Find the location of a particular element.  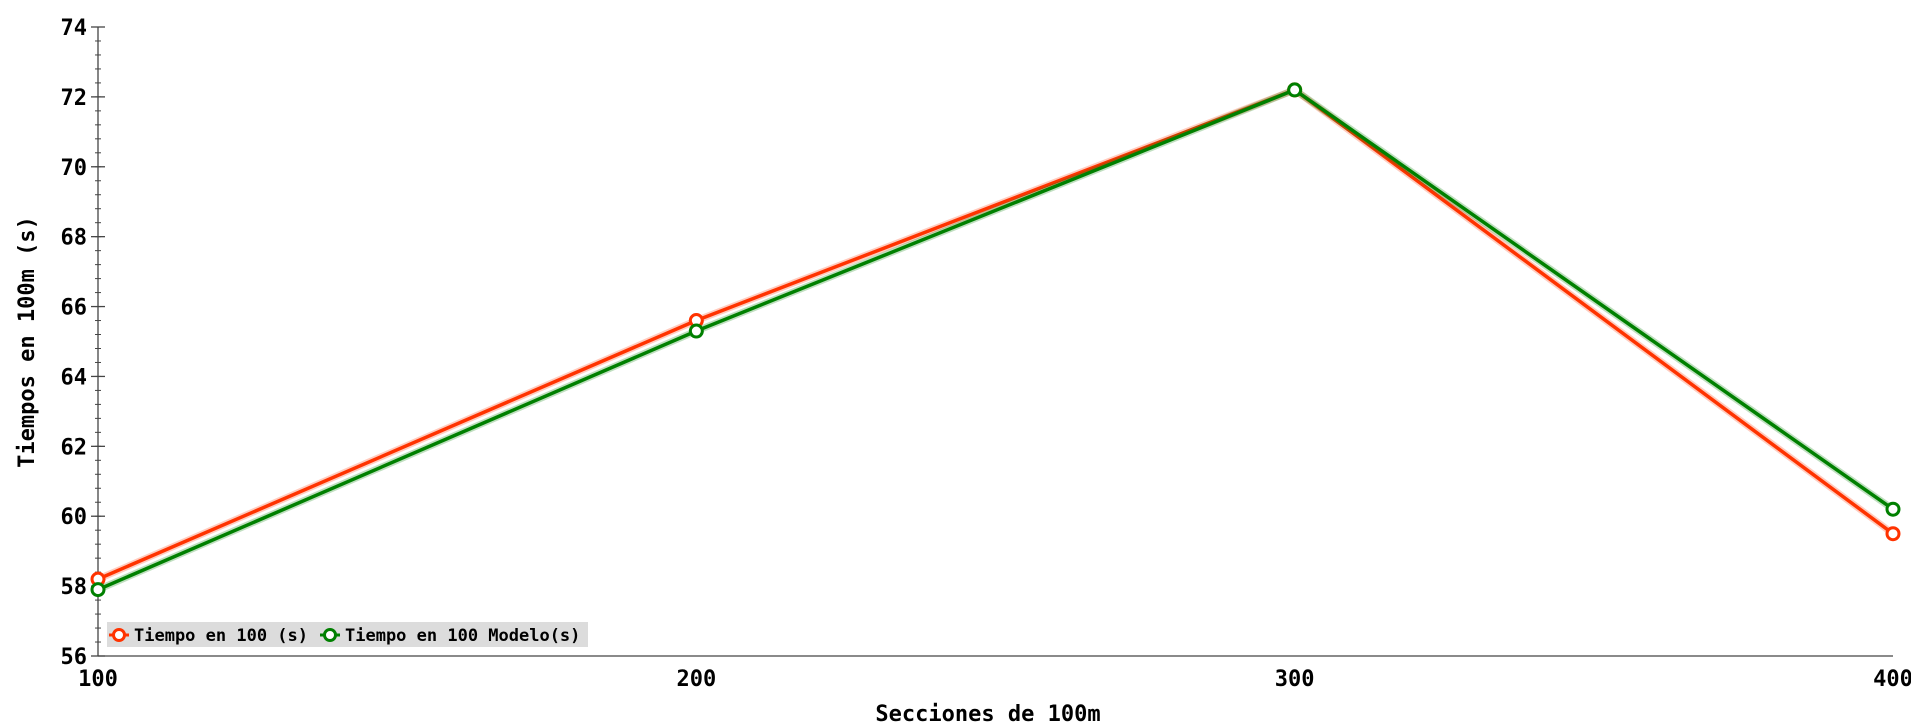

x-tick-label: 200 is located at coordinates (696, 679).